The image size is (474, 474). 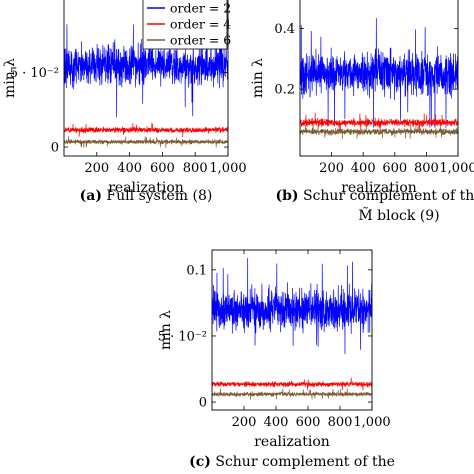 I want to click on caption: (a) Full system (8), so click(x=146, y=196).